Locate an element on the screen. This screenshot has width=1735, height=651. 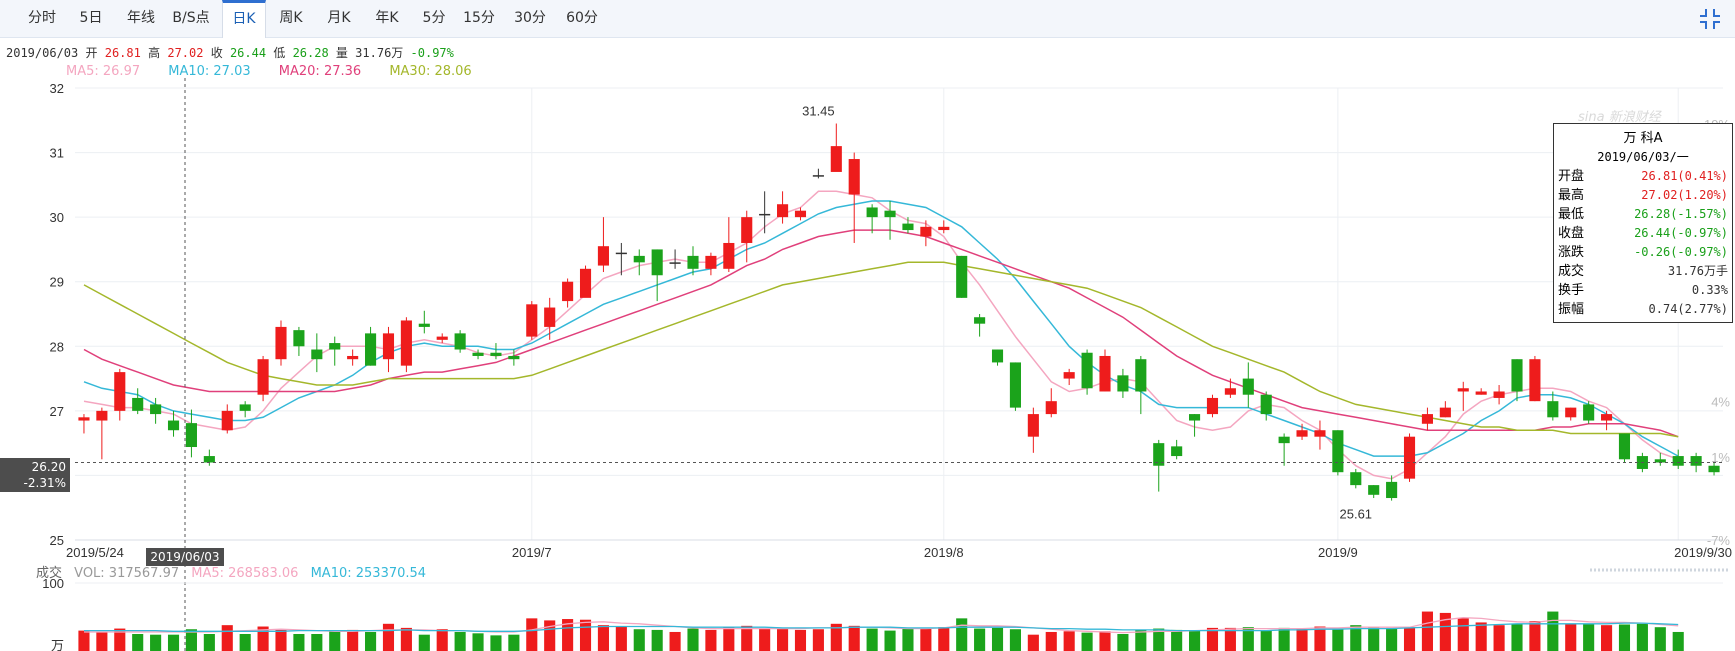
tooltip-value: 31.76万手 is located at coordinates (1697, 271).